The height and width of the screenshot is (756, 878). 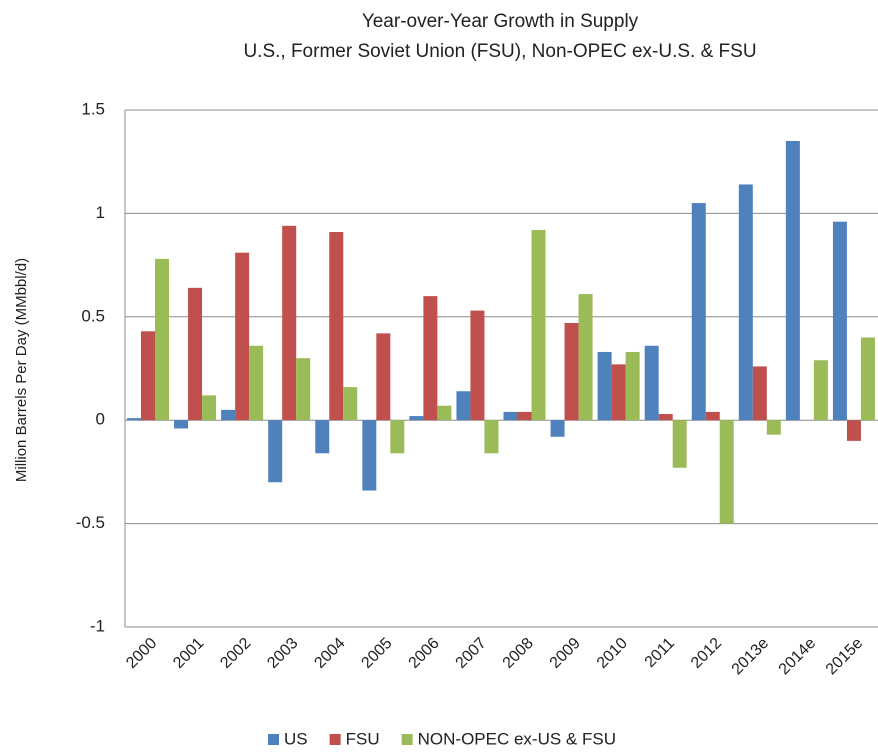 What do you see at coordinates (471, 653) in the screenshot?
I see `x-tick-label: 2007` at bounding box center [471, 653].